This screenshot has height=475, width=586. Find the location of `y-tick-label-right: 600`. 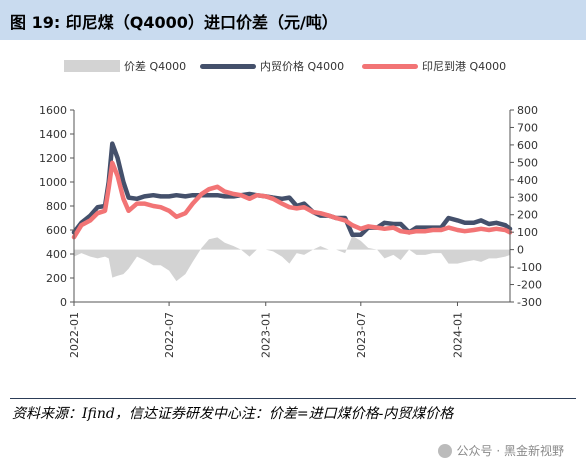

y-tick-label-right: 600 is located at coordinates (527, 145).